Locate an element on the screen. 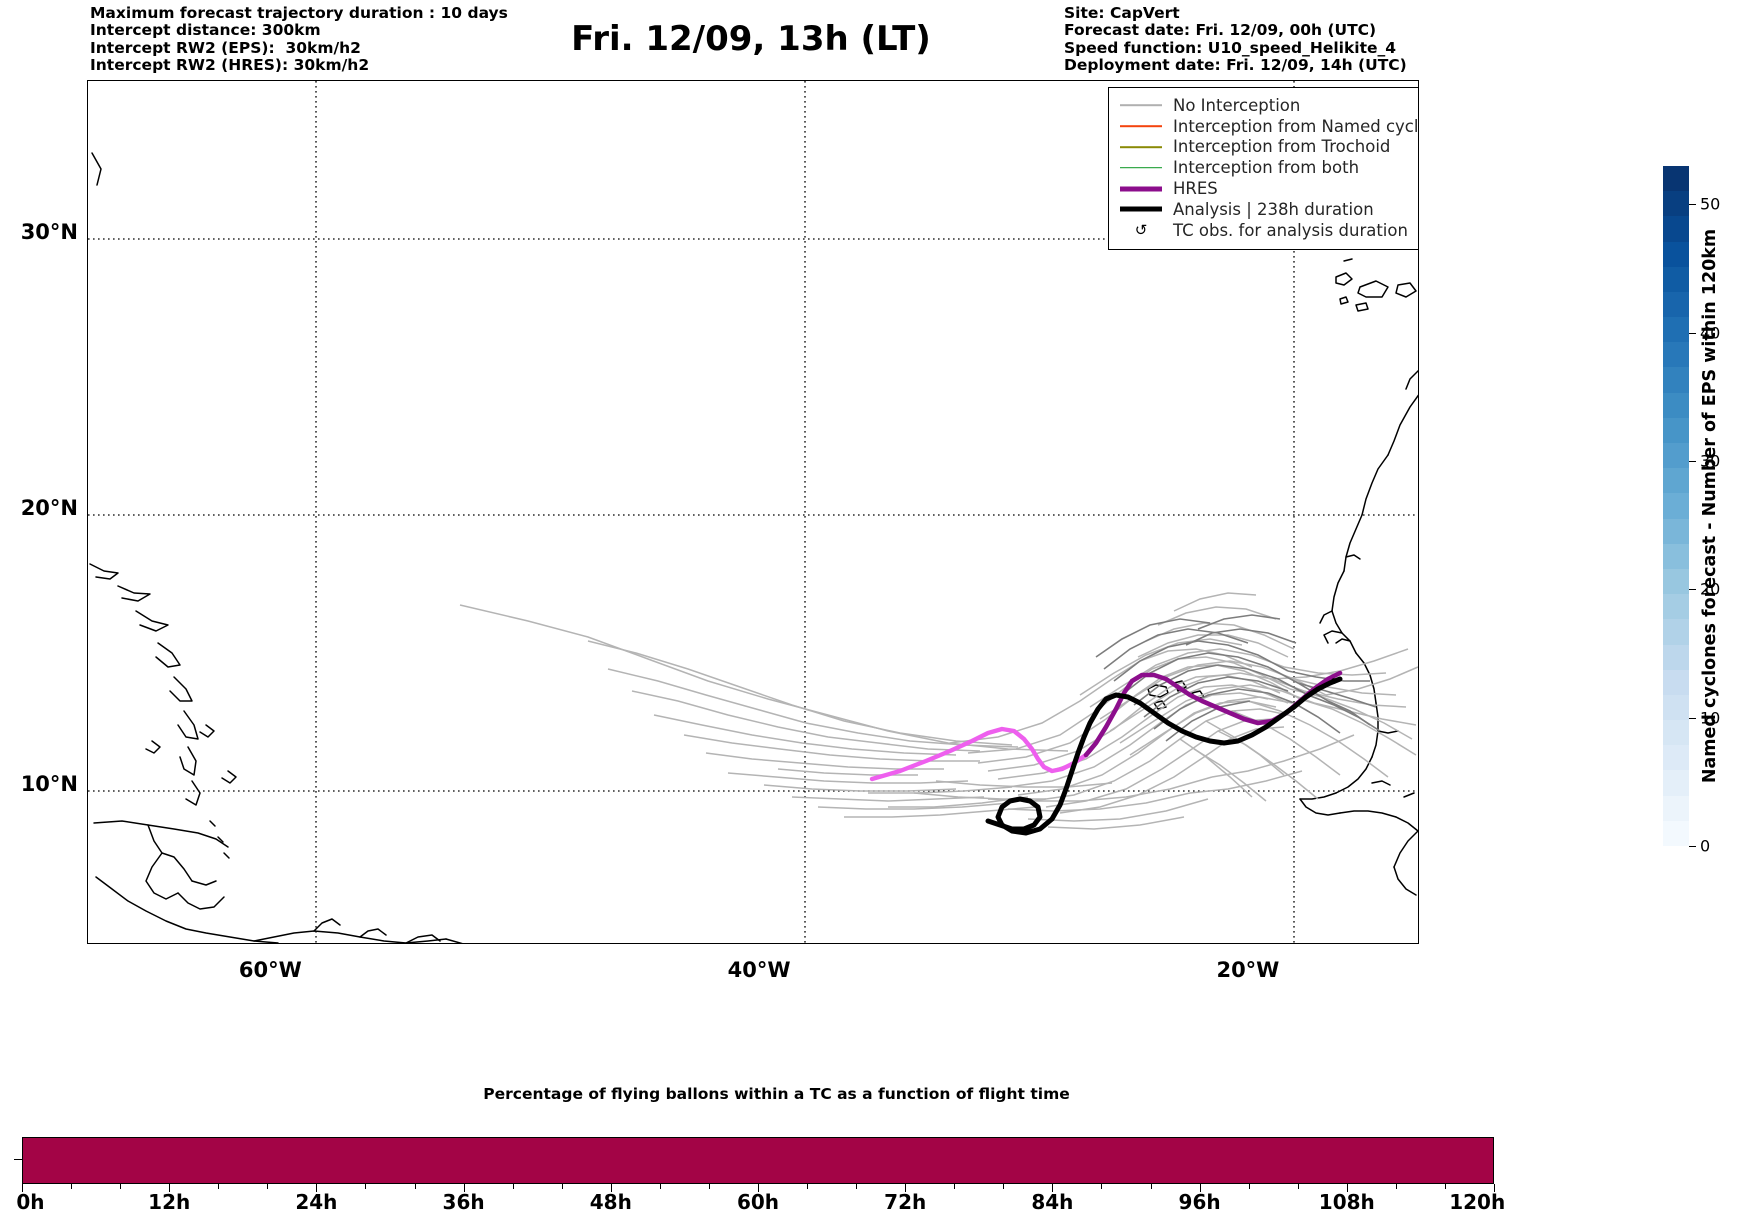  colorbar is located at coordinates (1676, 505).